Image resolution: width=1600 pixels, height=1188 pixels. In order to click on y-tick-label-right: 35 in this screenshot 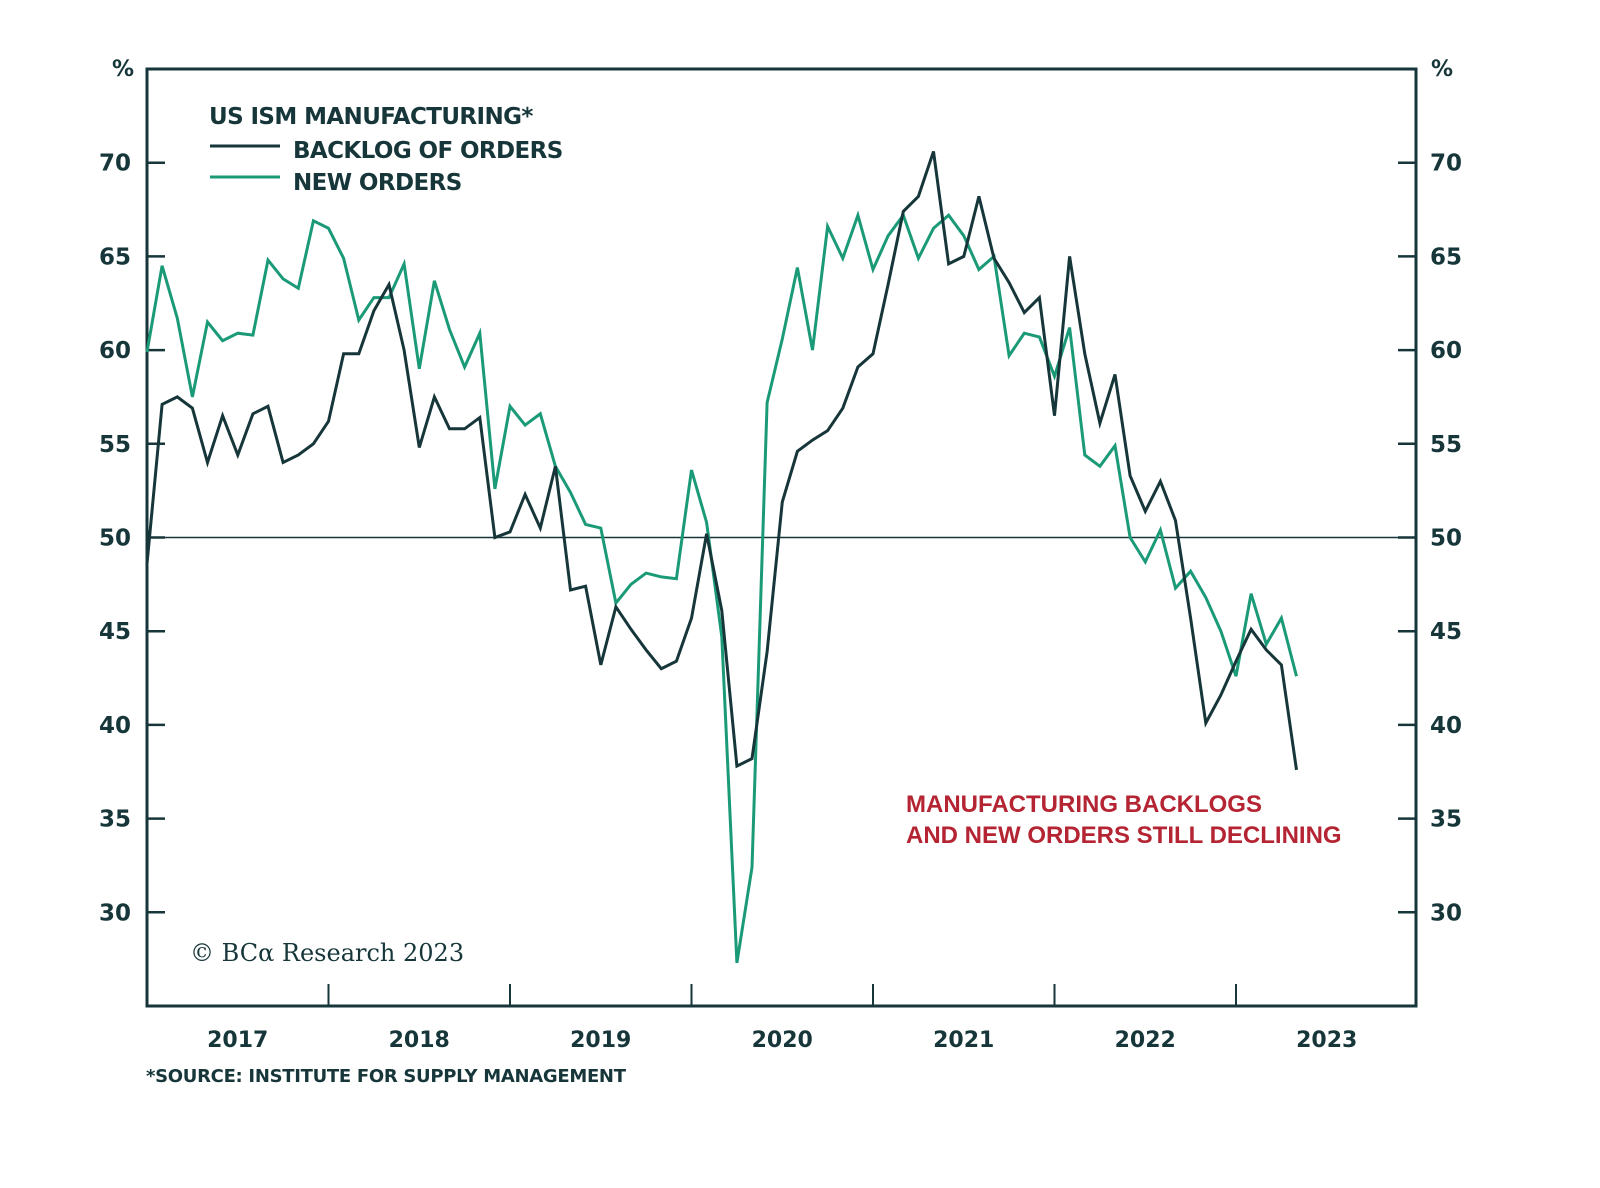, I will do `click(1446, 820)`.